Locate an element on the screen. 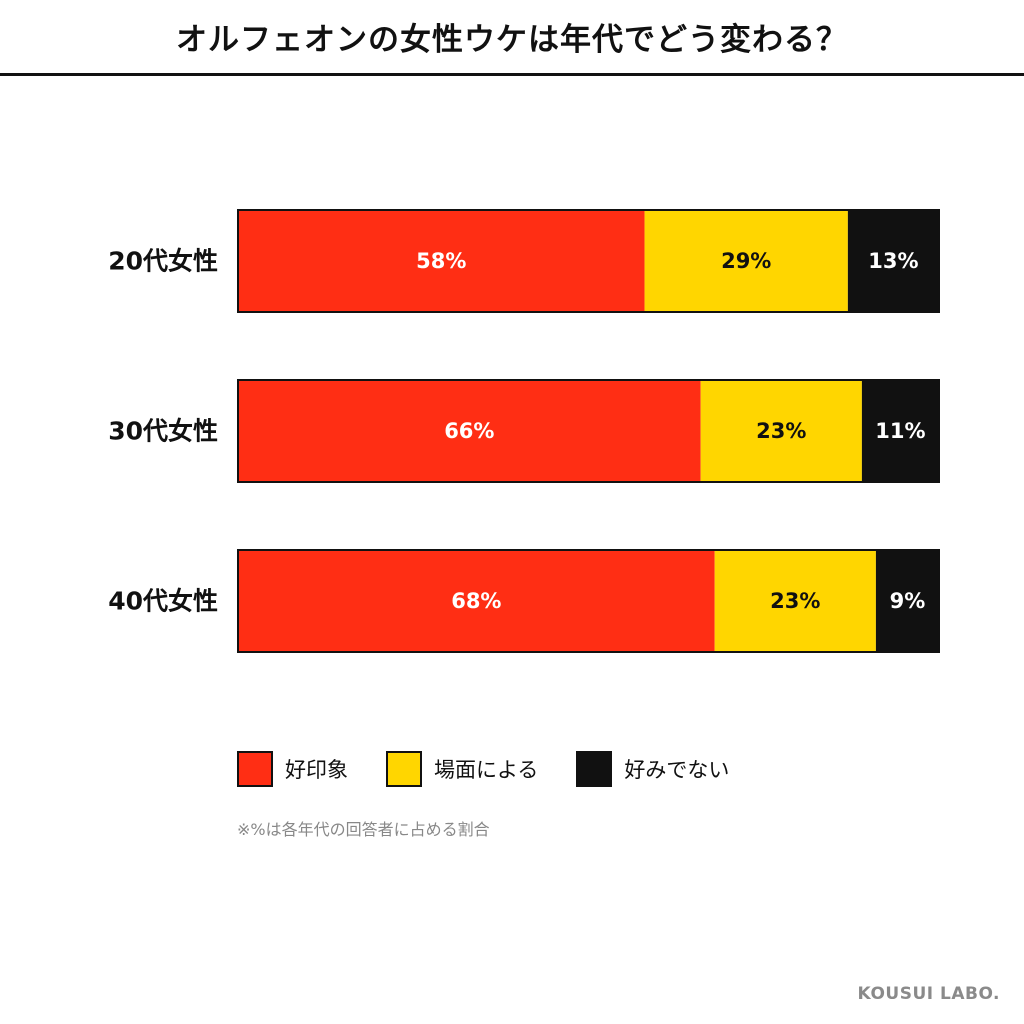 The width and height of the screenshot is (1024, 1024). data-label: 29% is located at coordinates (746, 261).